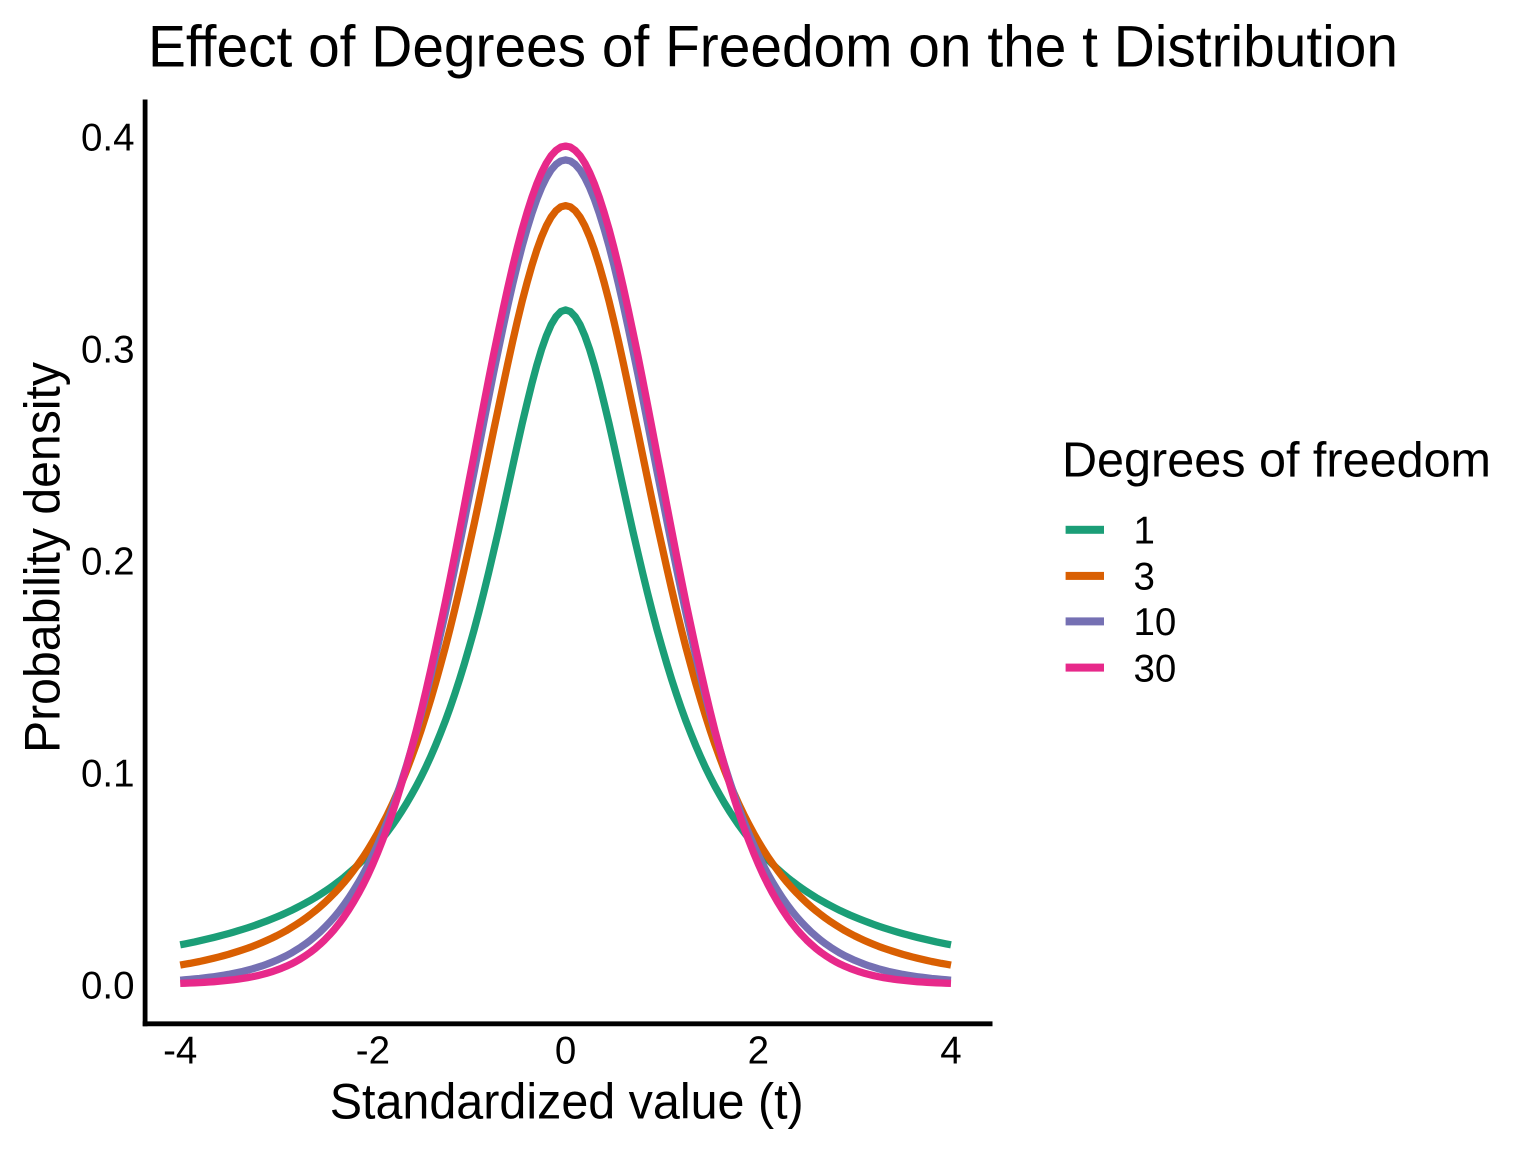  I want to click on svg-text: 0.3, so click(108, 350).